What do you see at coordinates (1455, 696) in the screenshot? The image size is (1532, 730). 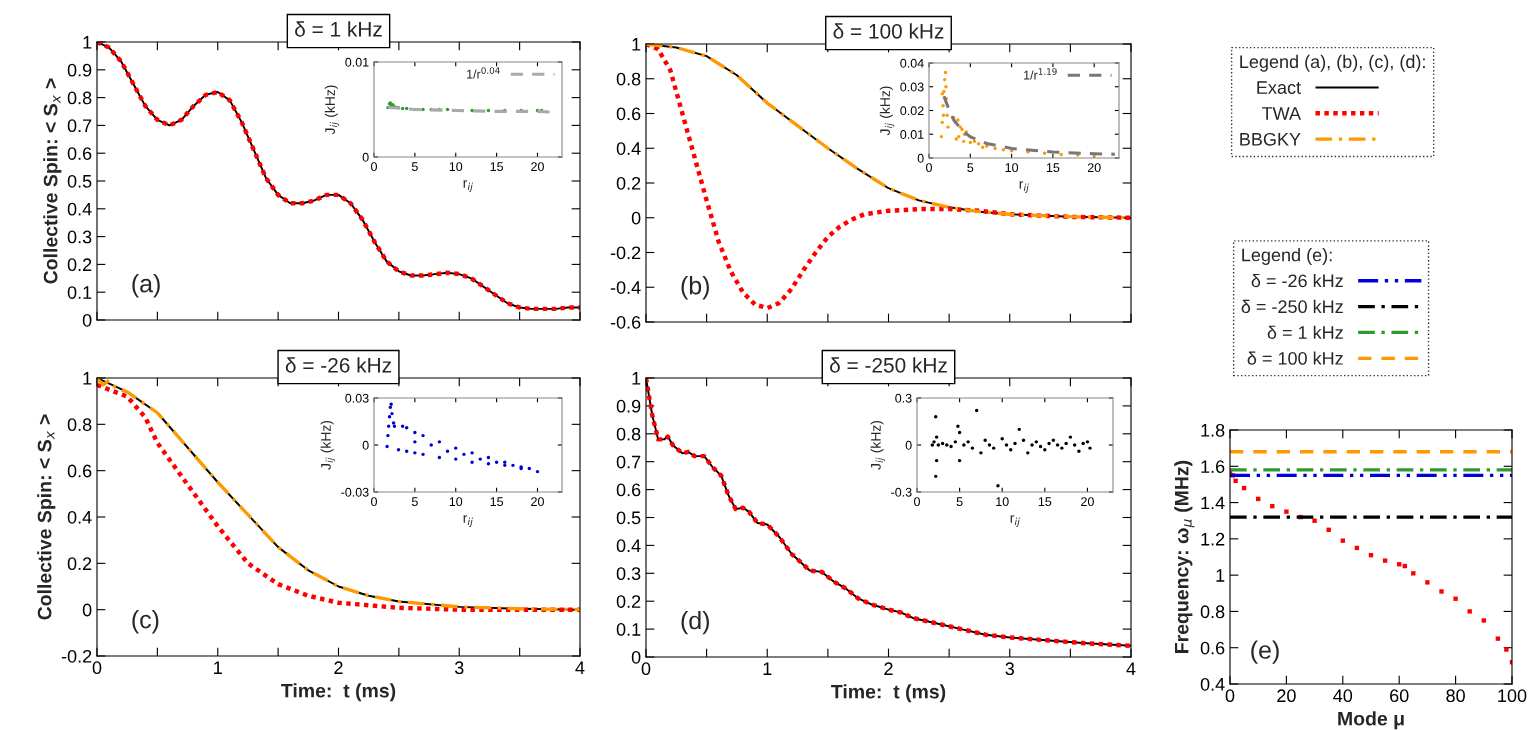 I see `x-tick-label: 80` at bounding box center [1455, 696].